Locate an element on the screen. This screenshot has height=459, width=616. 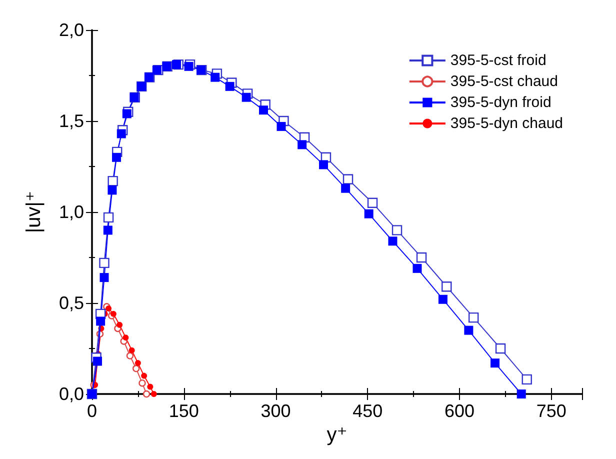
legend-label: 395-5-cst froid is located at coordinates (498, 60).